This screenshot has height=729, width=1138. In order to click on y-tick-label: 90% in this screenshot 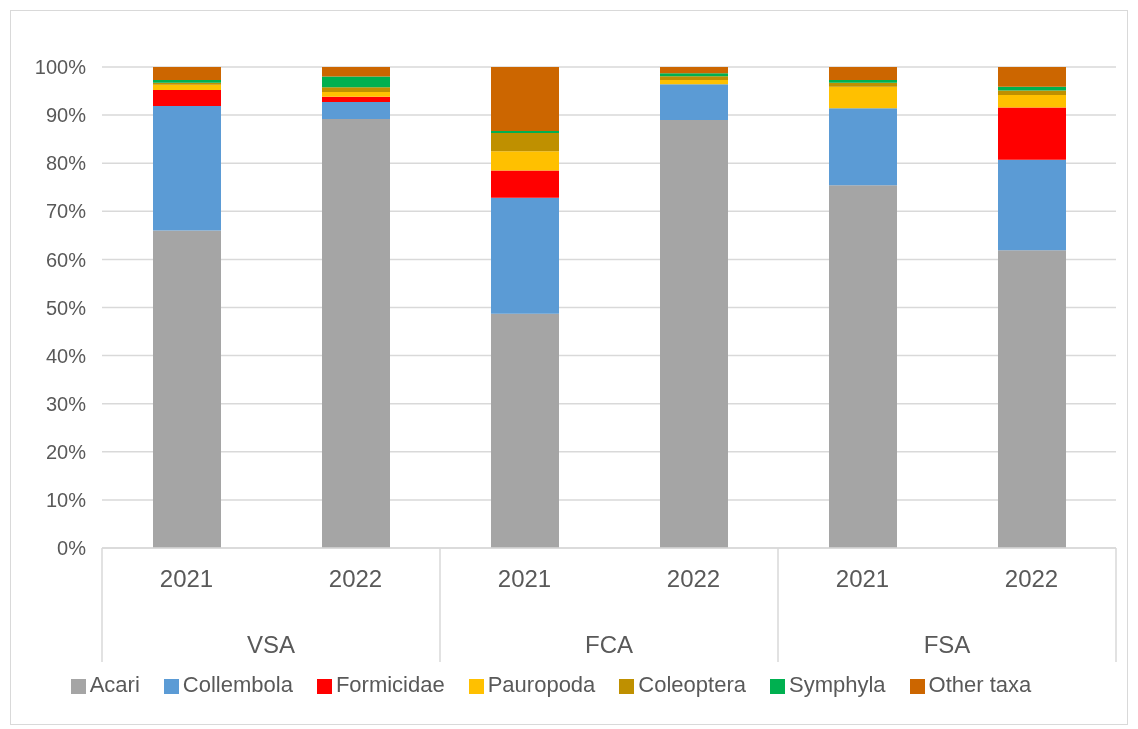, I will do `click(66, 115)`.